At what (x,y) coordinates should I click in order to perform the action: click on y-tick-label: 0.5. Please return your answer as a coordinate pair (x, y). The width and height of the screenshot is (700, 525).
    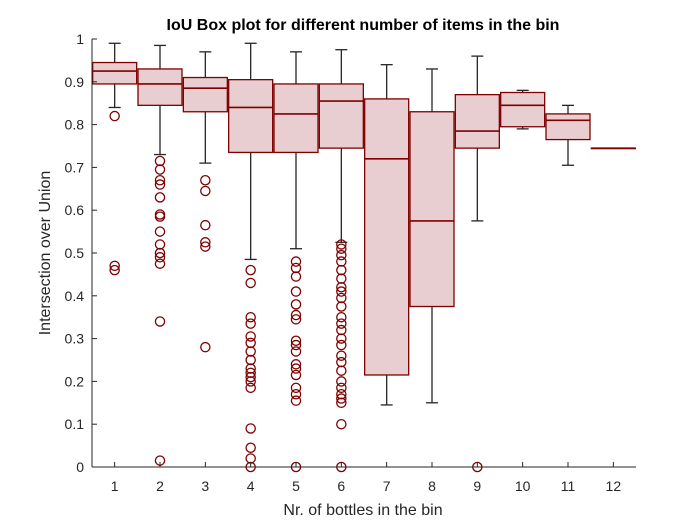
    Looking at the image, I should click on (75, 253).